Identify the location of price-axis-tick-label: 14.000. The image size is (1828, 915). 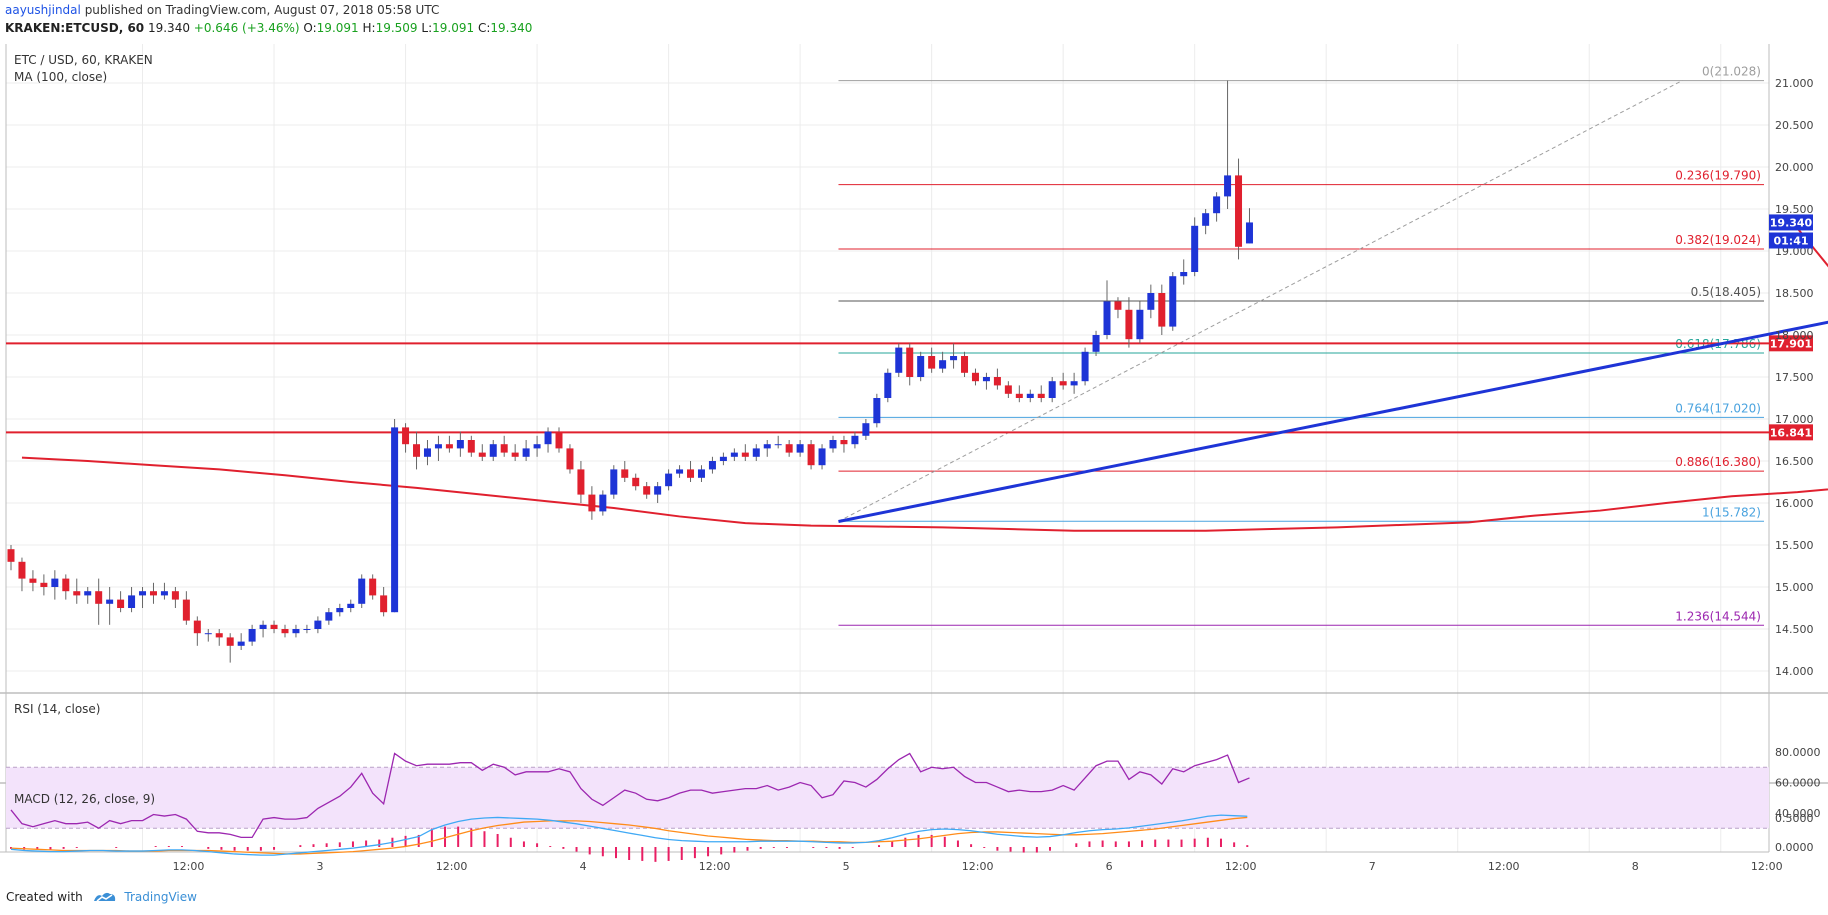
(1794, 671).